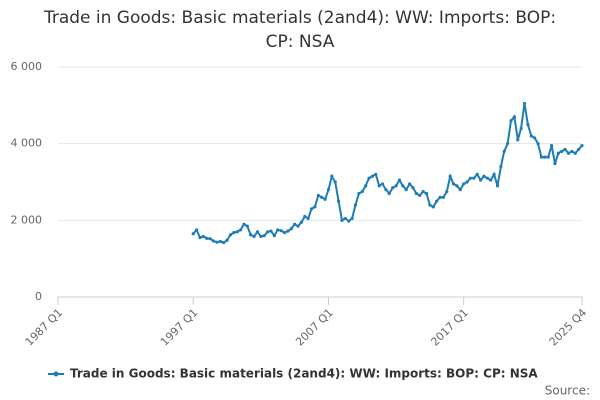  Describe the element at coordinates (449, 327) in the screenshot. I see `x-tick-label: 2017 Q1` at that location.